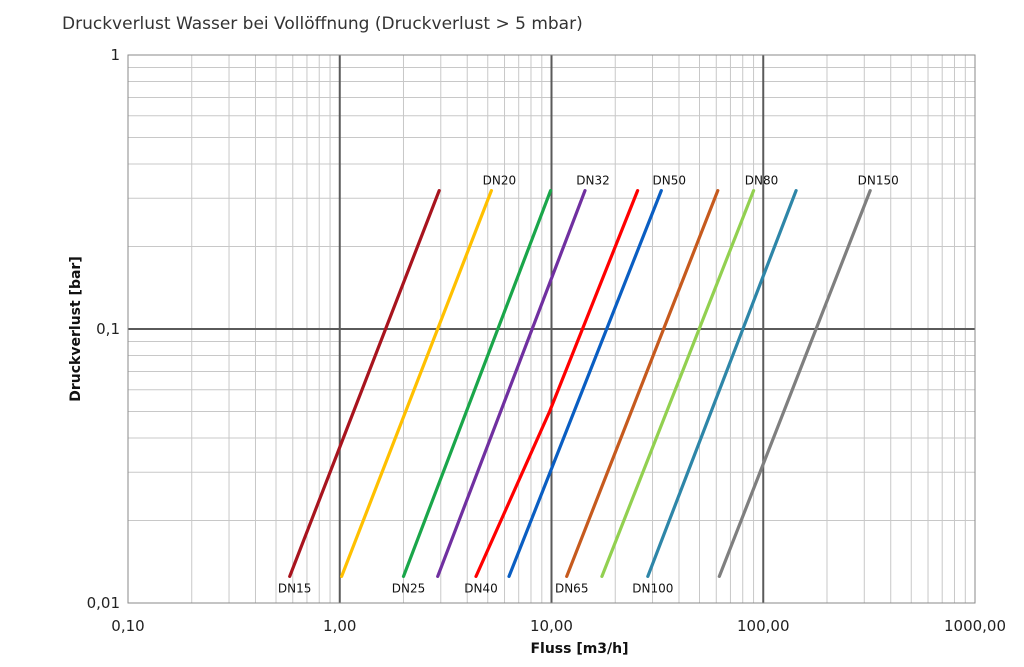 Image resolution: width=1024 pixels, height=667 pixels. What do you see at coordinates (103, 603) in the screenshot?
I see `y-tick-label: 0,01` at bounding box center [103, 603].